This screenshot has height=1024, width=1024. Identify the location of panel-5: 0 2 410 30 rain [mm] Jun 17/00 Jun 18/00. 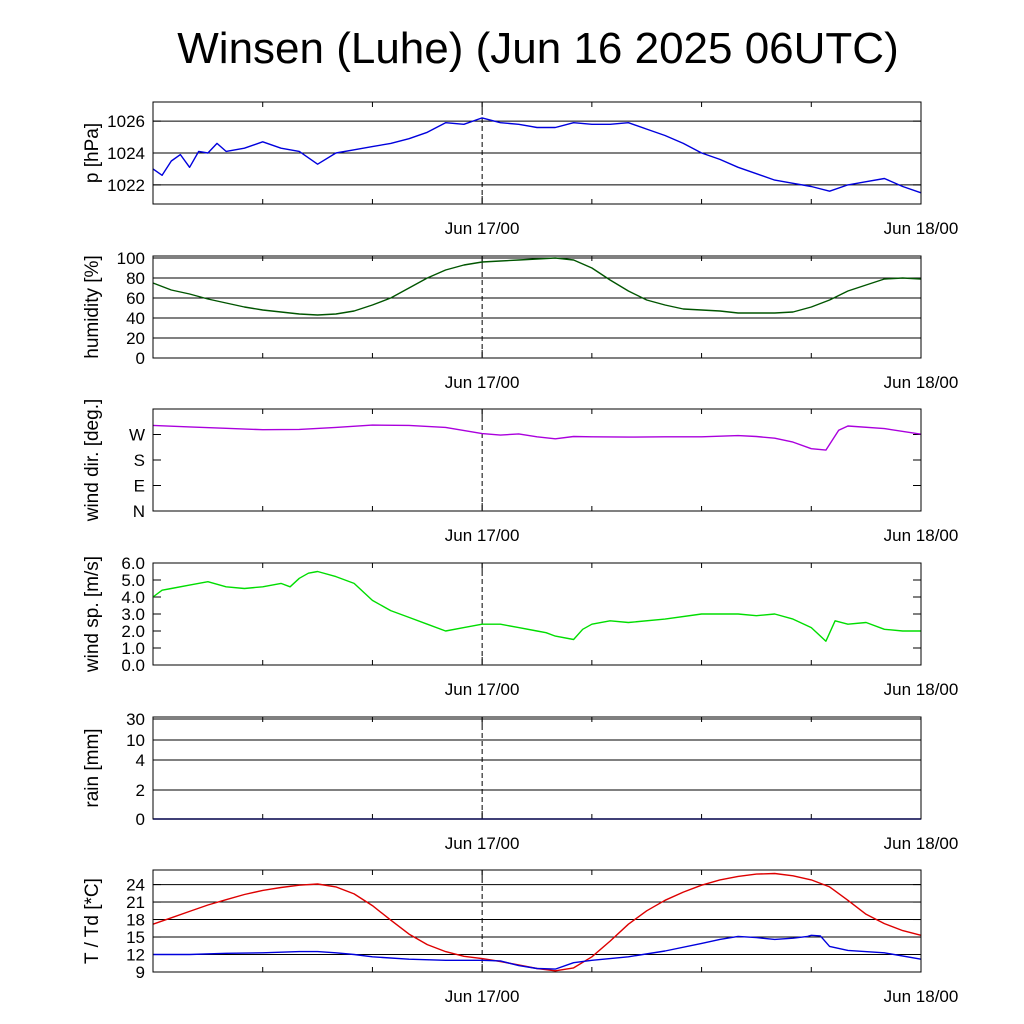
(520, 781).